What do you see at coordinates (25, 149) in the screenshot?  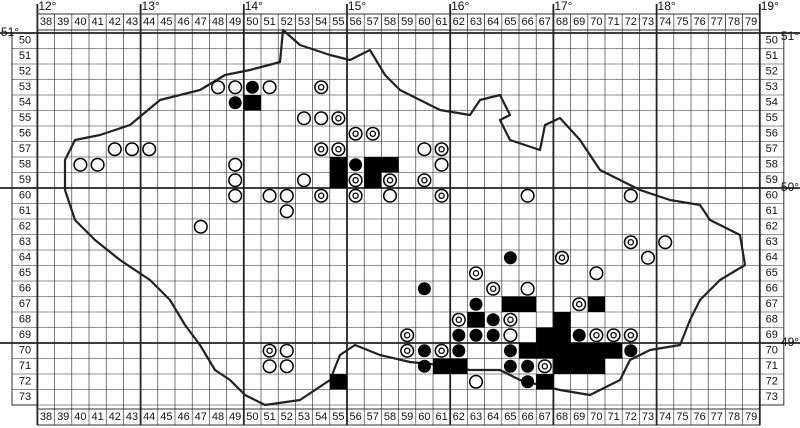 I see `row-label: 57` at bounding box center [25, 149].